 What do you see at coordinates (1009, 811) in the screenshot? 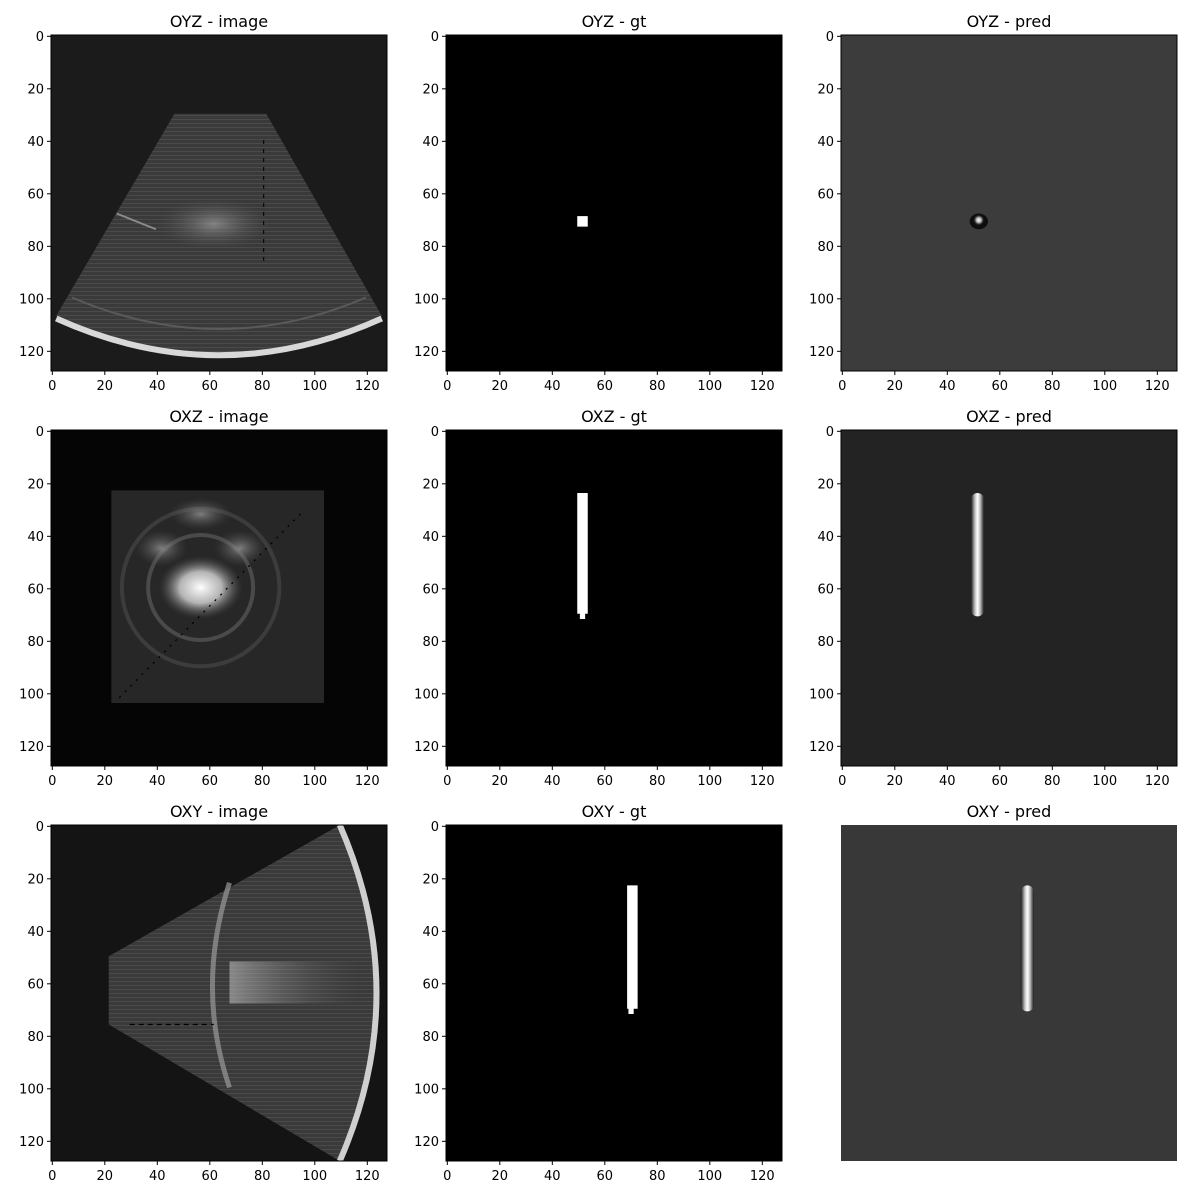
I see `panel-title: OXY - pred` at bounding box center [1009, 811].